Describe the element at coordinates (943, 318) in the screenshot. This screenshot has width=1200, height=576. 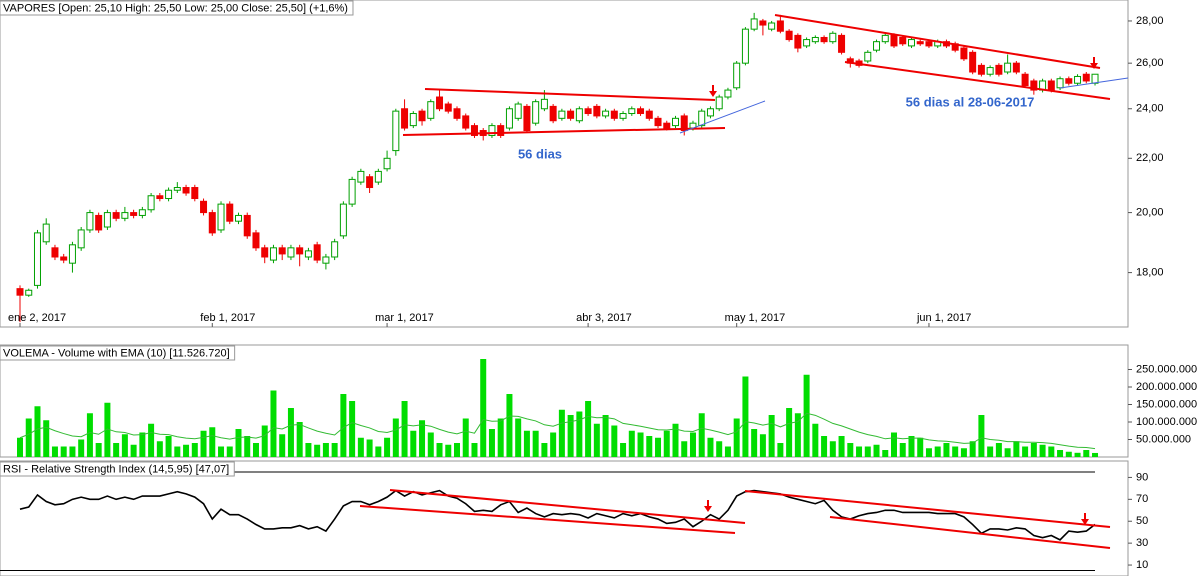
I see `x-tick-label: jun 1, 2017` at that location.